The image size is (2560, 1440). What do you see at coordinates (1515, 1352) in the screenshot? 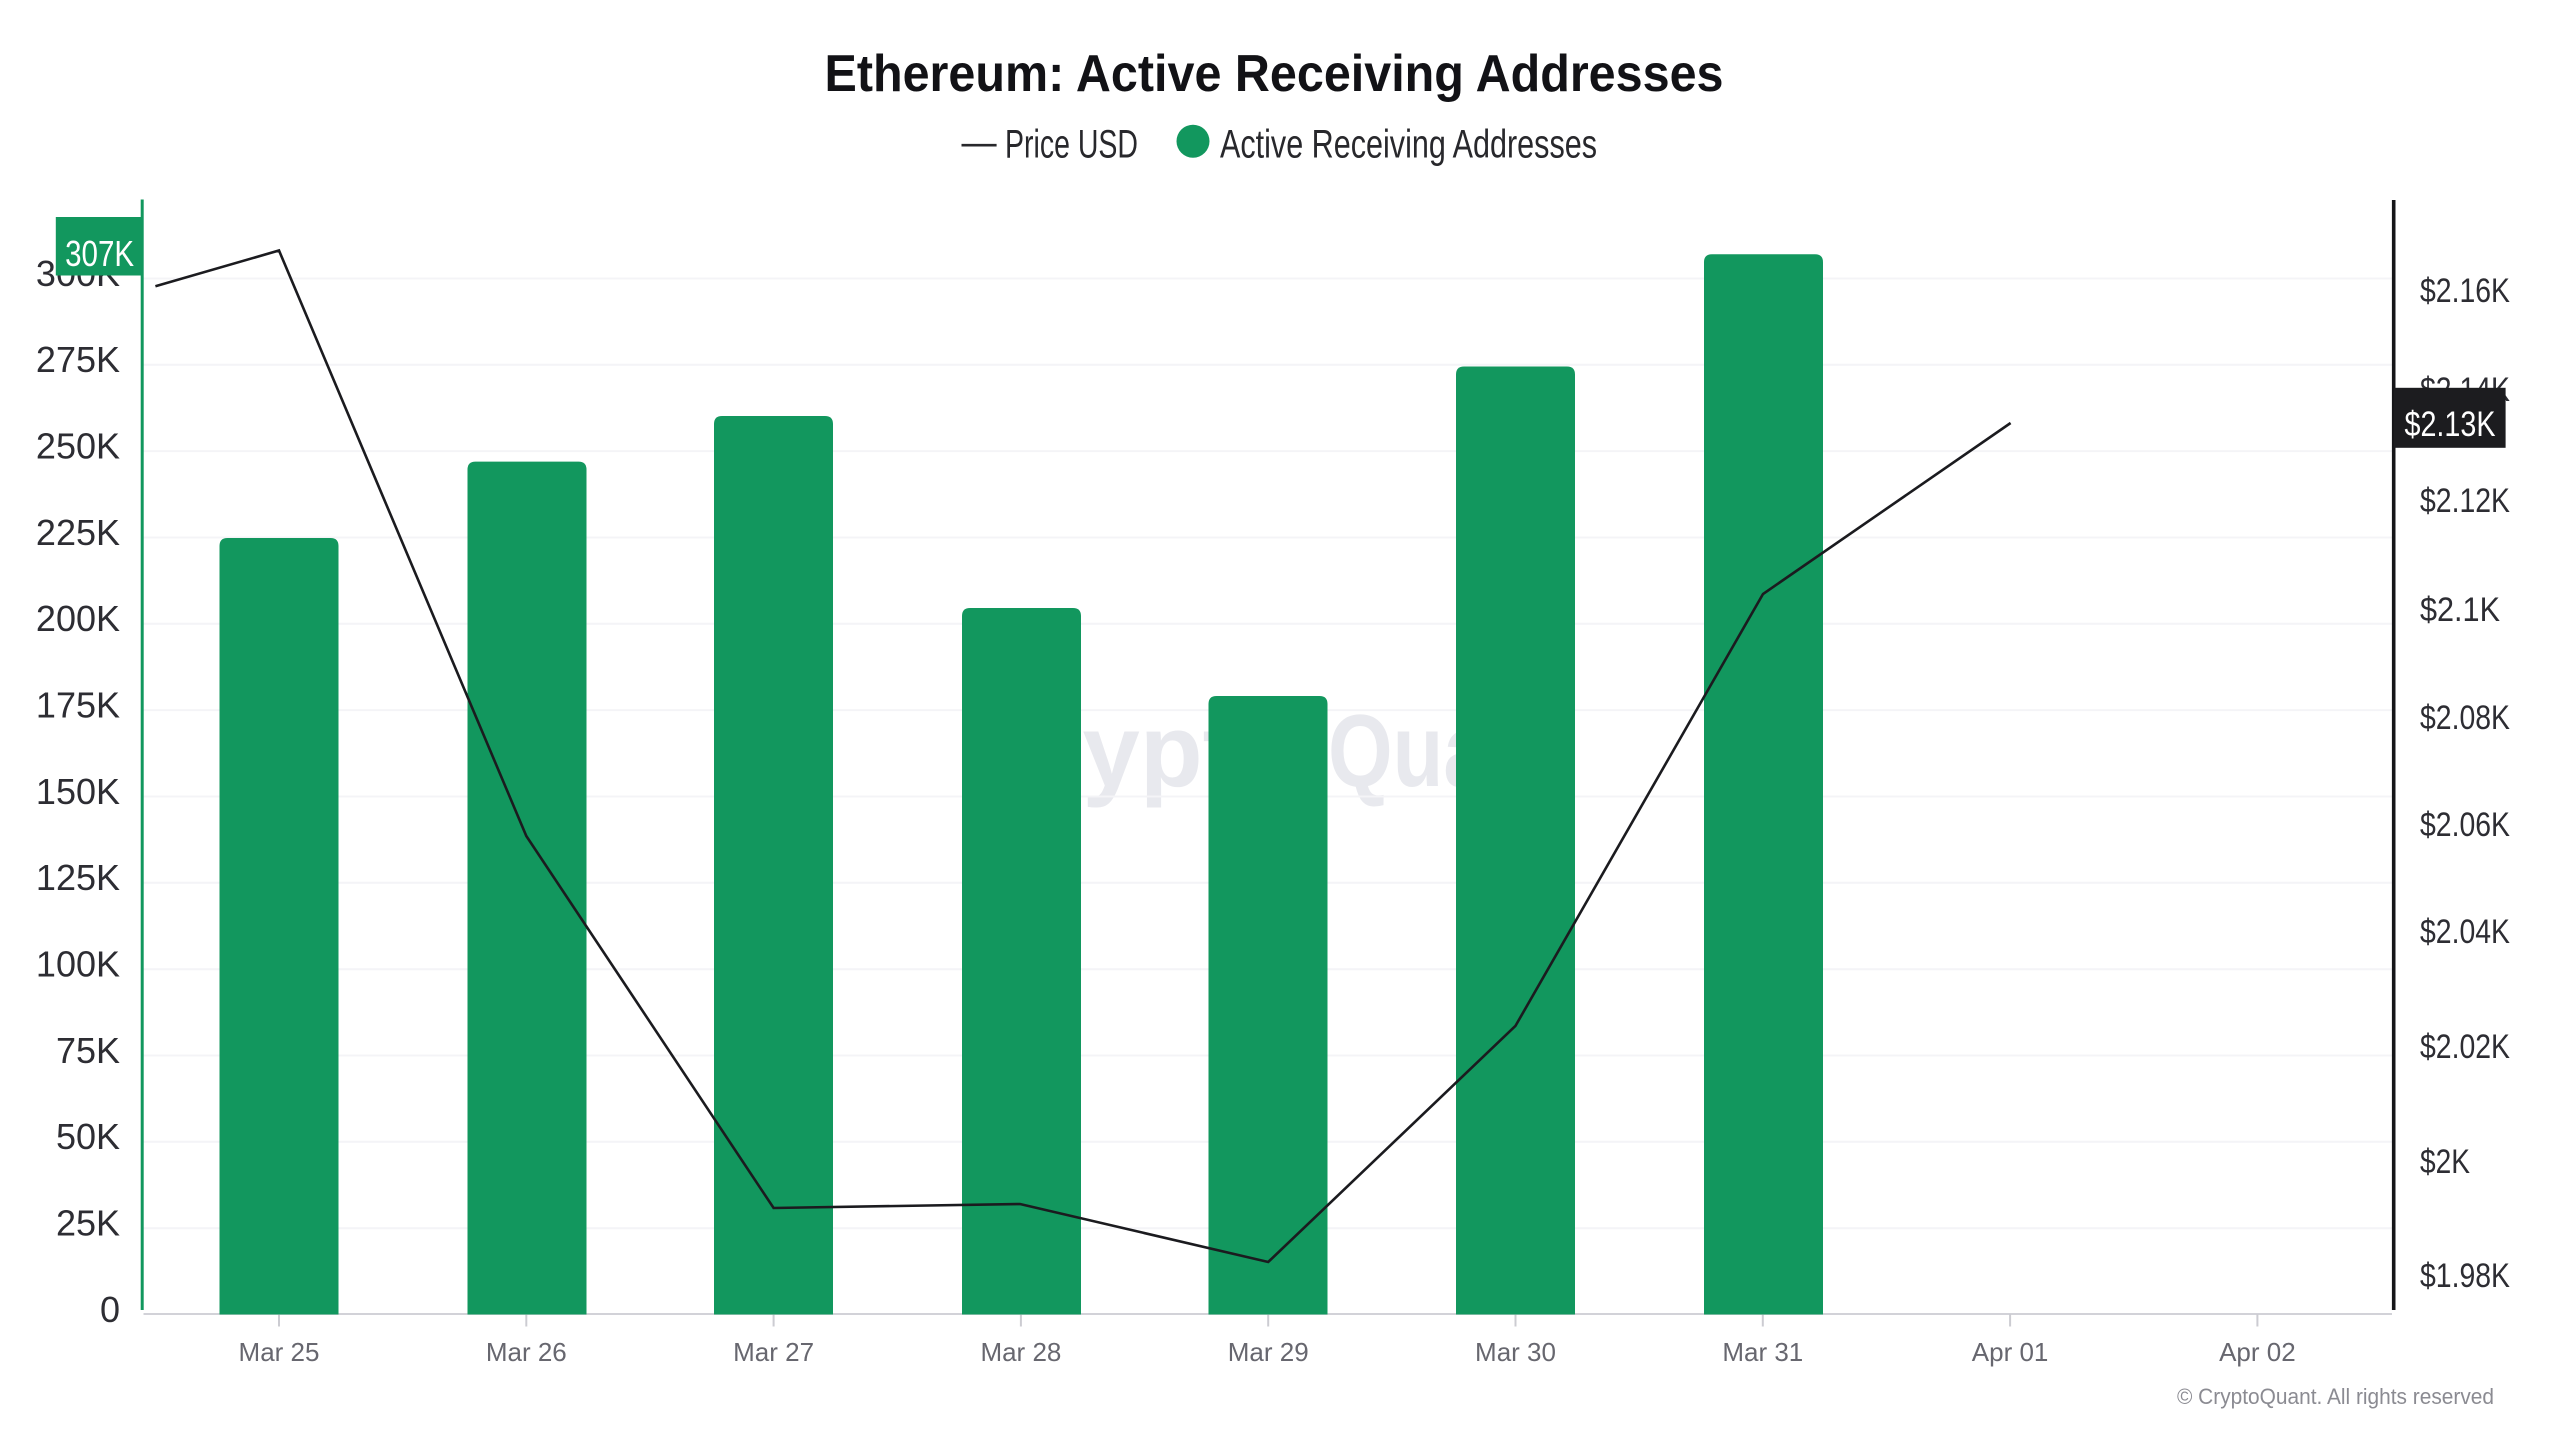
I see `svg-text: Mar 30` at bounding box center [1515, 1352].